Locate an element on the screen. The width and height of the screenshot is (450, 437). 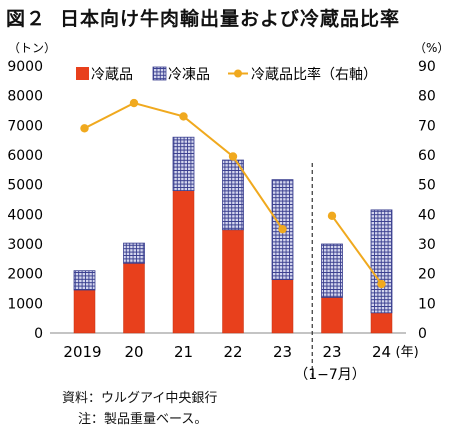
x-axis-unit: (年) is located at coordinates (407, 352).